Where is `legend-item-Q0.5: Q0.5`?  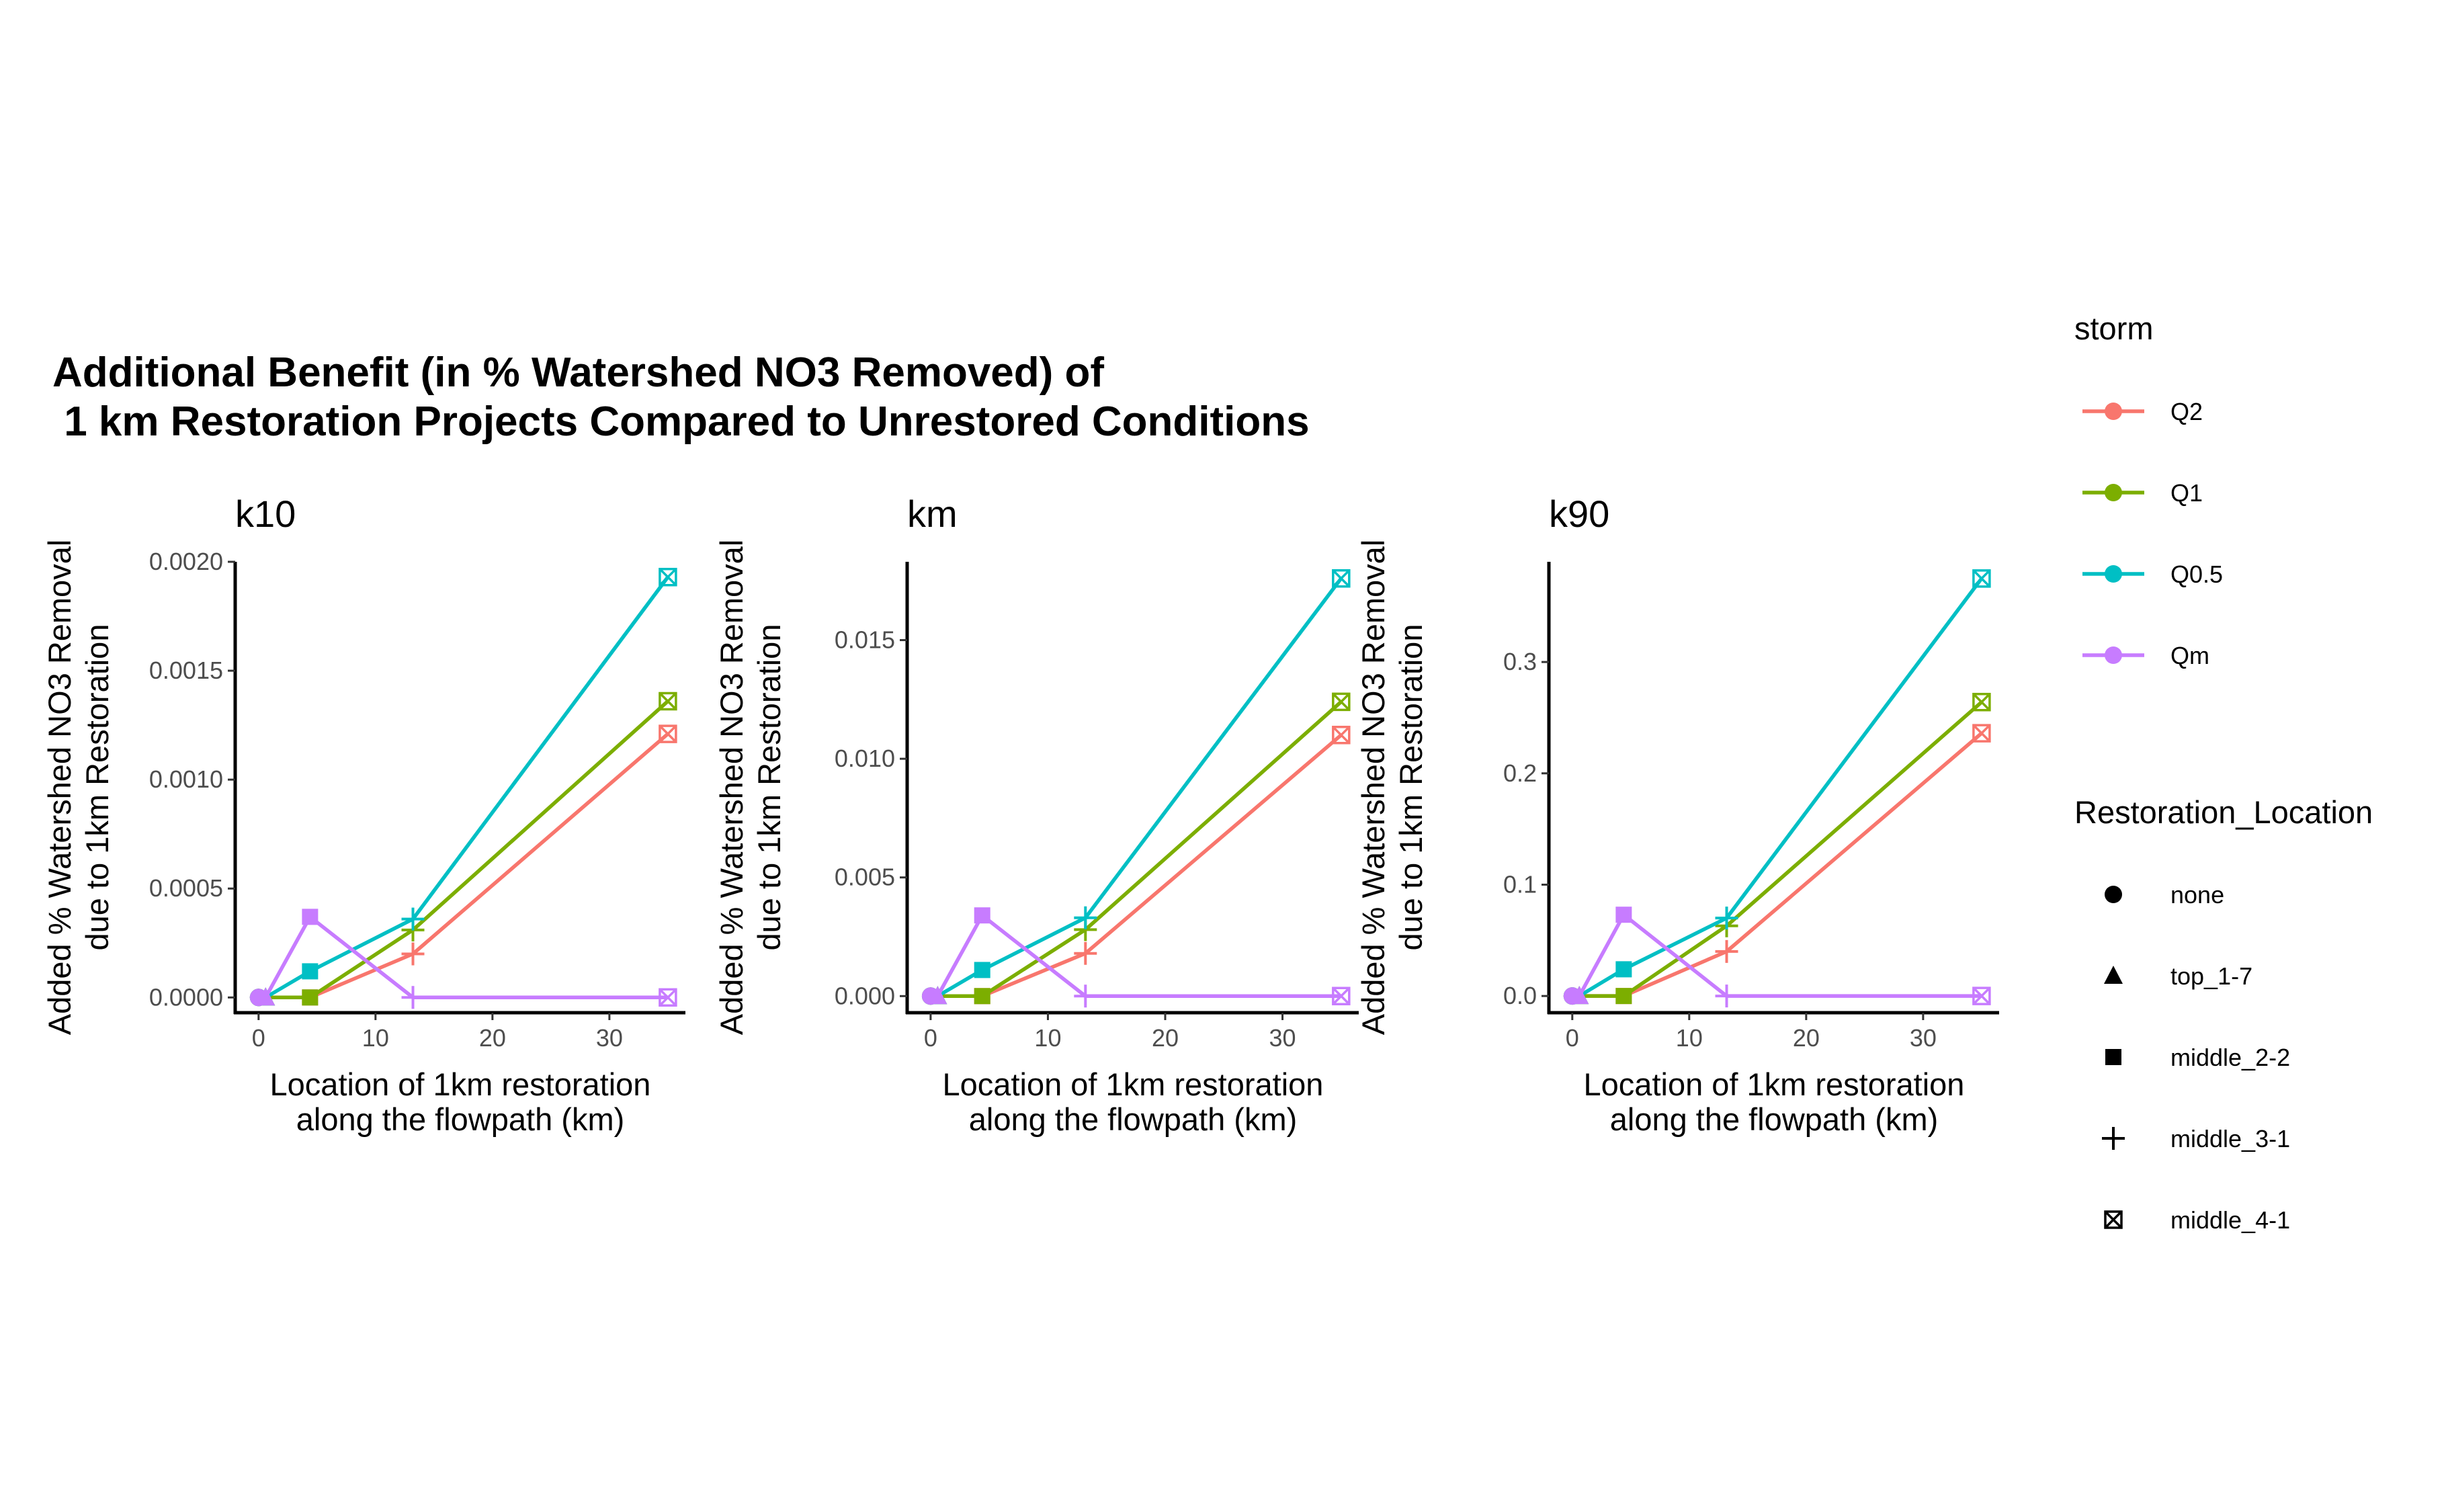 legend-item-Q0.5: Q0.5 is located at coordinates (2153, 574).